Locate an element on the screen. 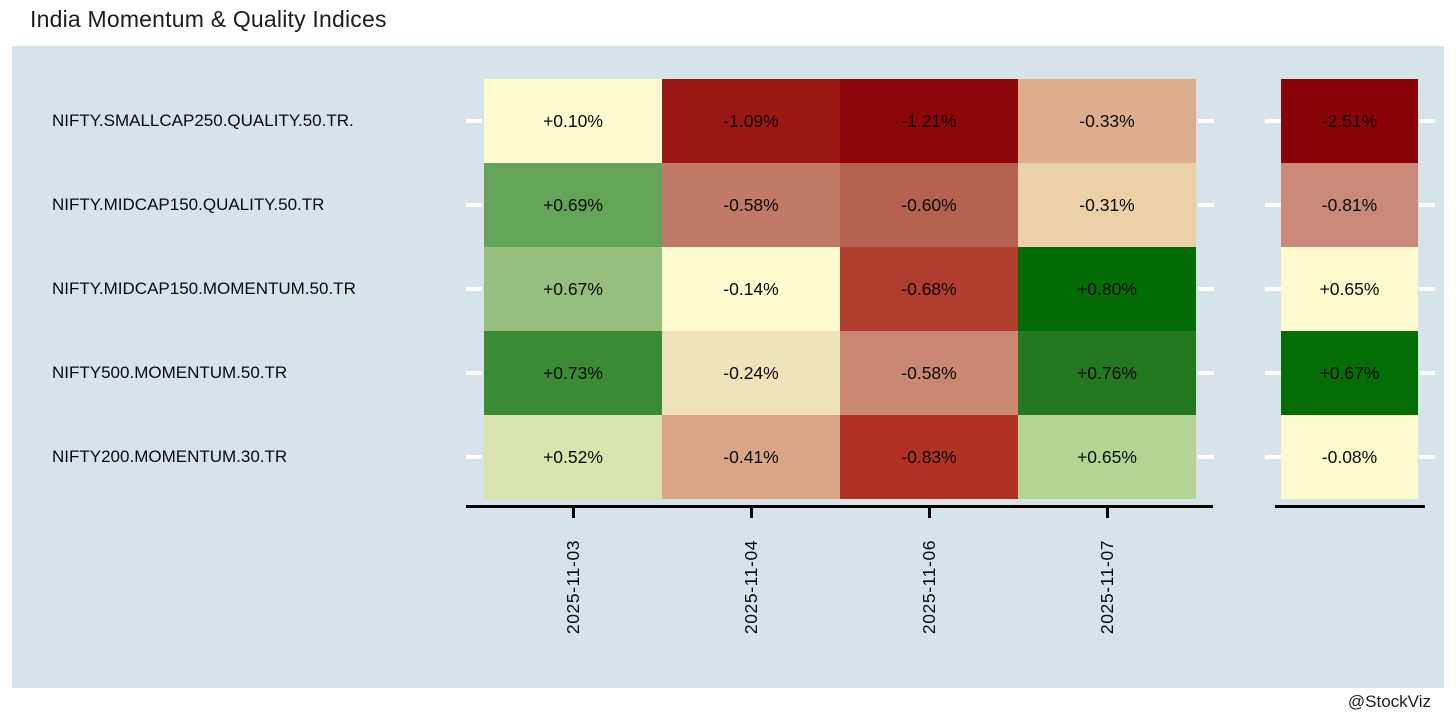 This screenshot has height=728, width=1456. heatmap-cell: -0.33% is located at coordinates (1107, 121).